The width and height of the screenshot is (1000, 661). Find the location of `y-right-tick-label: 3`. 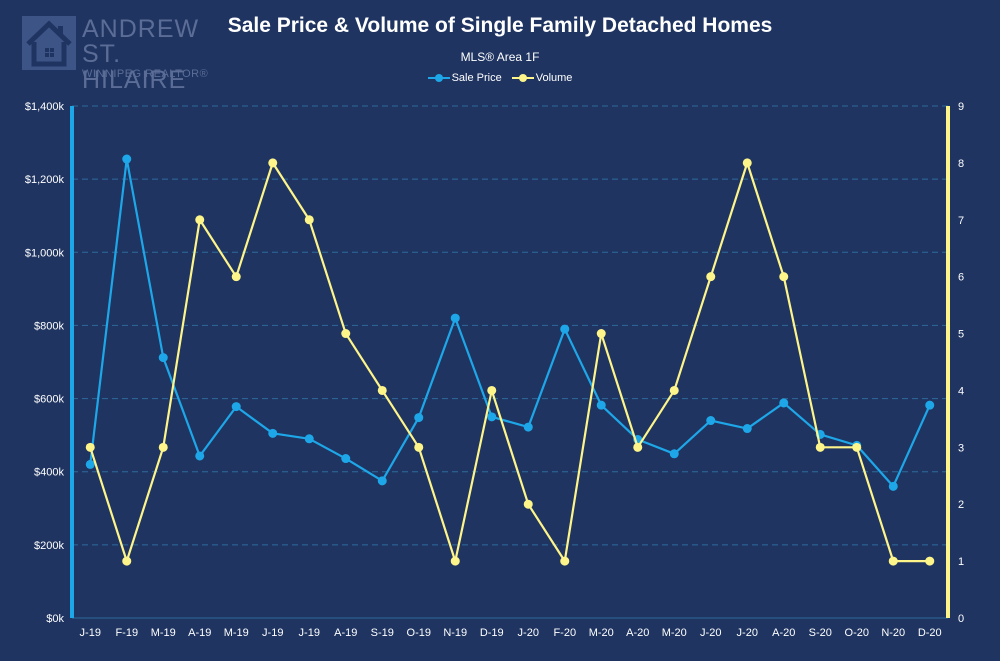

y-right-tick-label: 3 is located at coordinates (961, 448).